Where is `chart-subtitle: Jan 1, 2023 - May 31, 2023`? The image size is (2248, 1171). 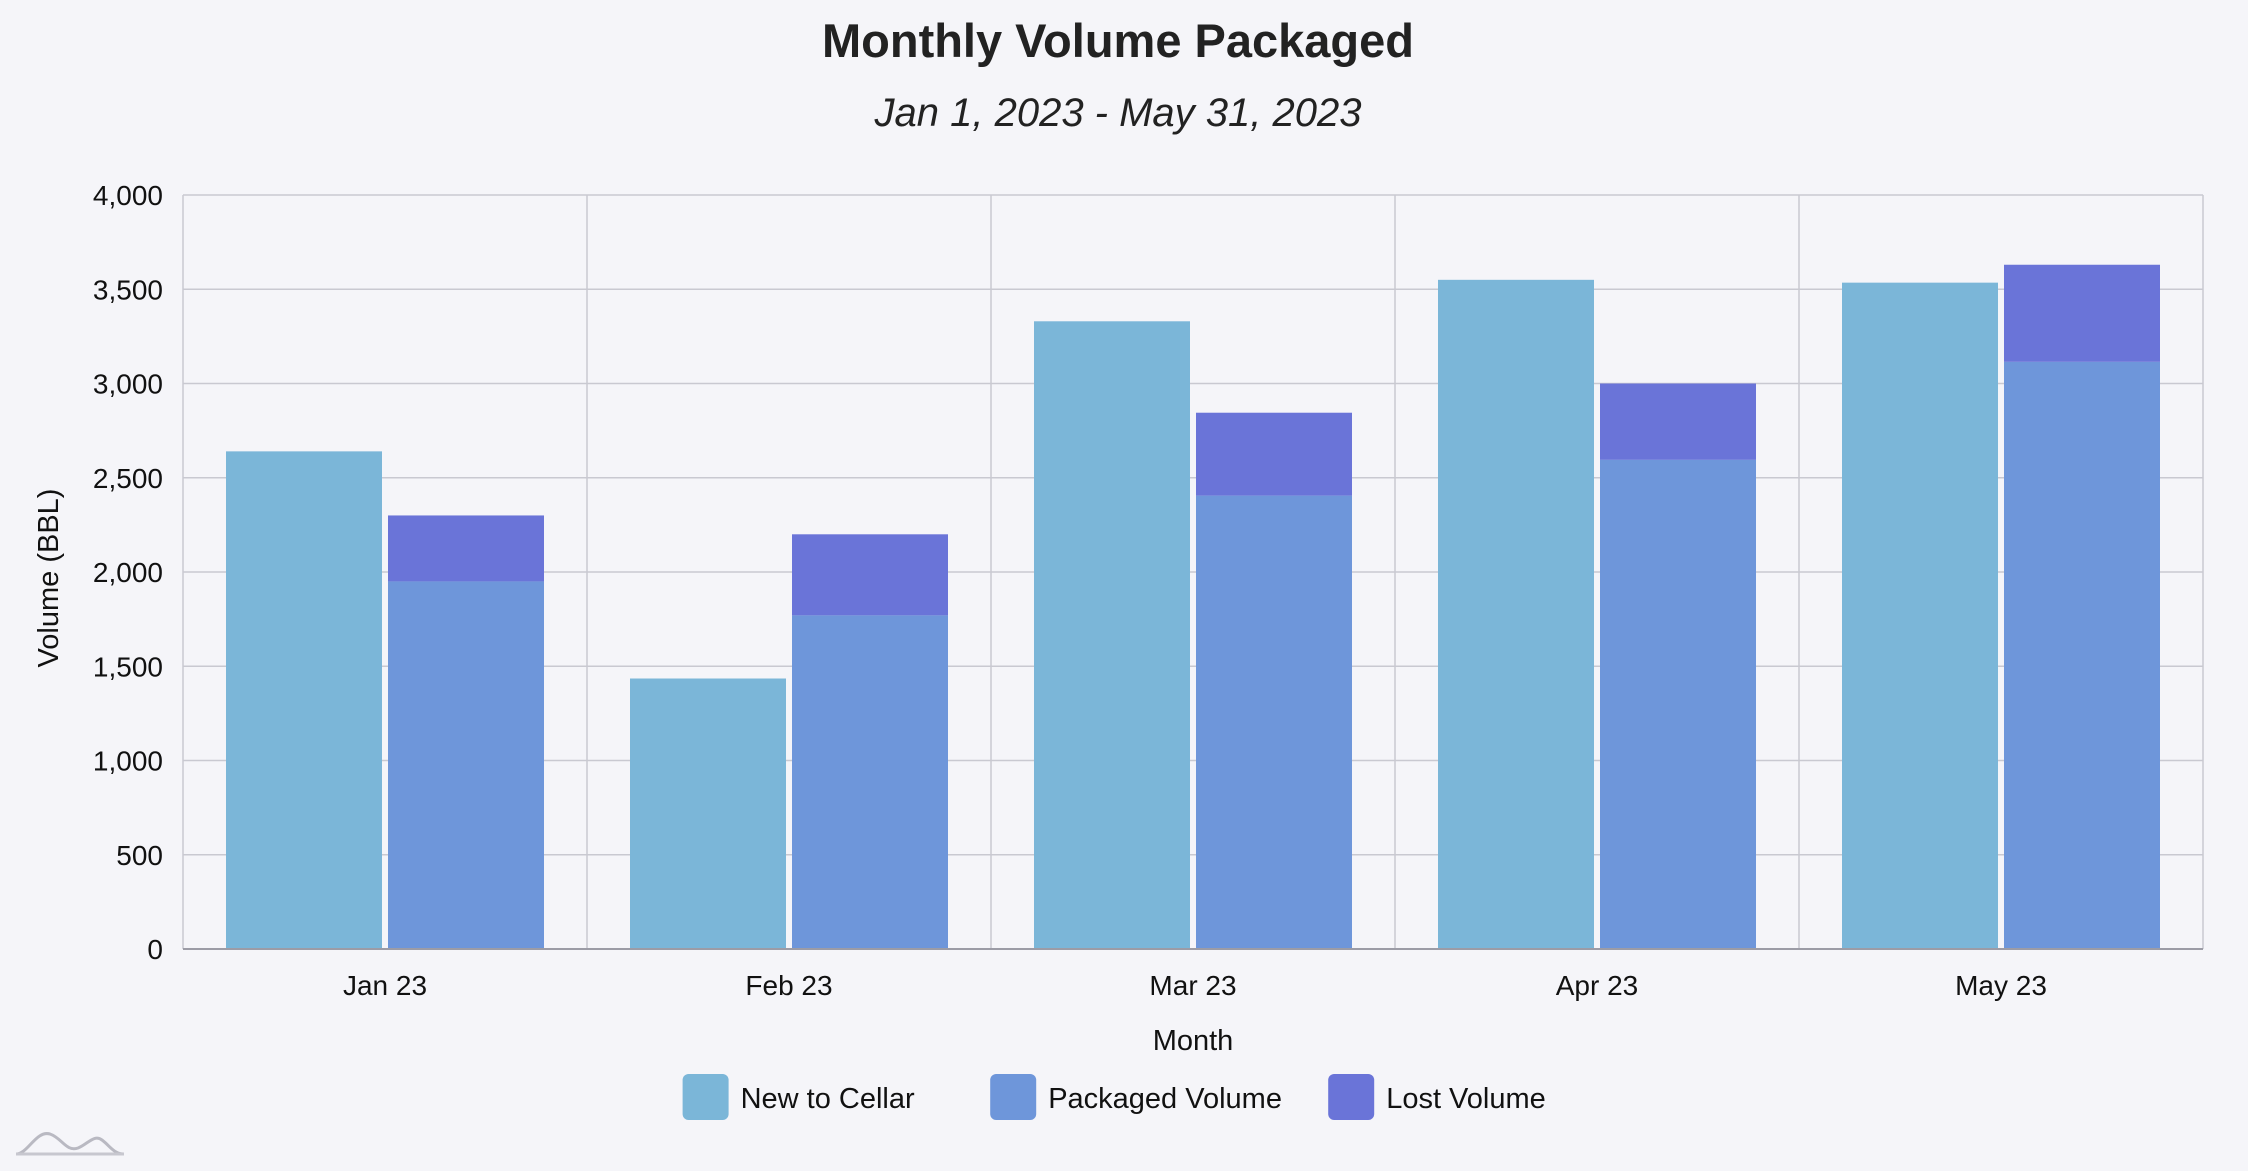 chart-subtitle: Jan 1, 2023 - May 31, 2023 is located at coordinates (1118, 113).